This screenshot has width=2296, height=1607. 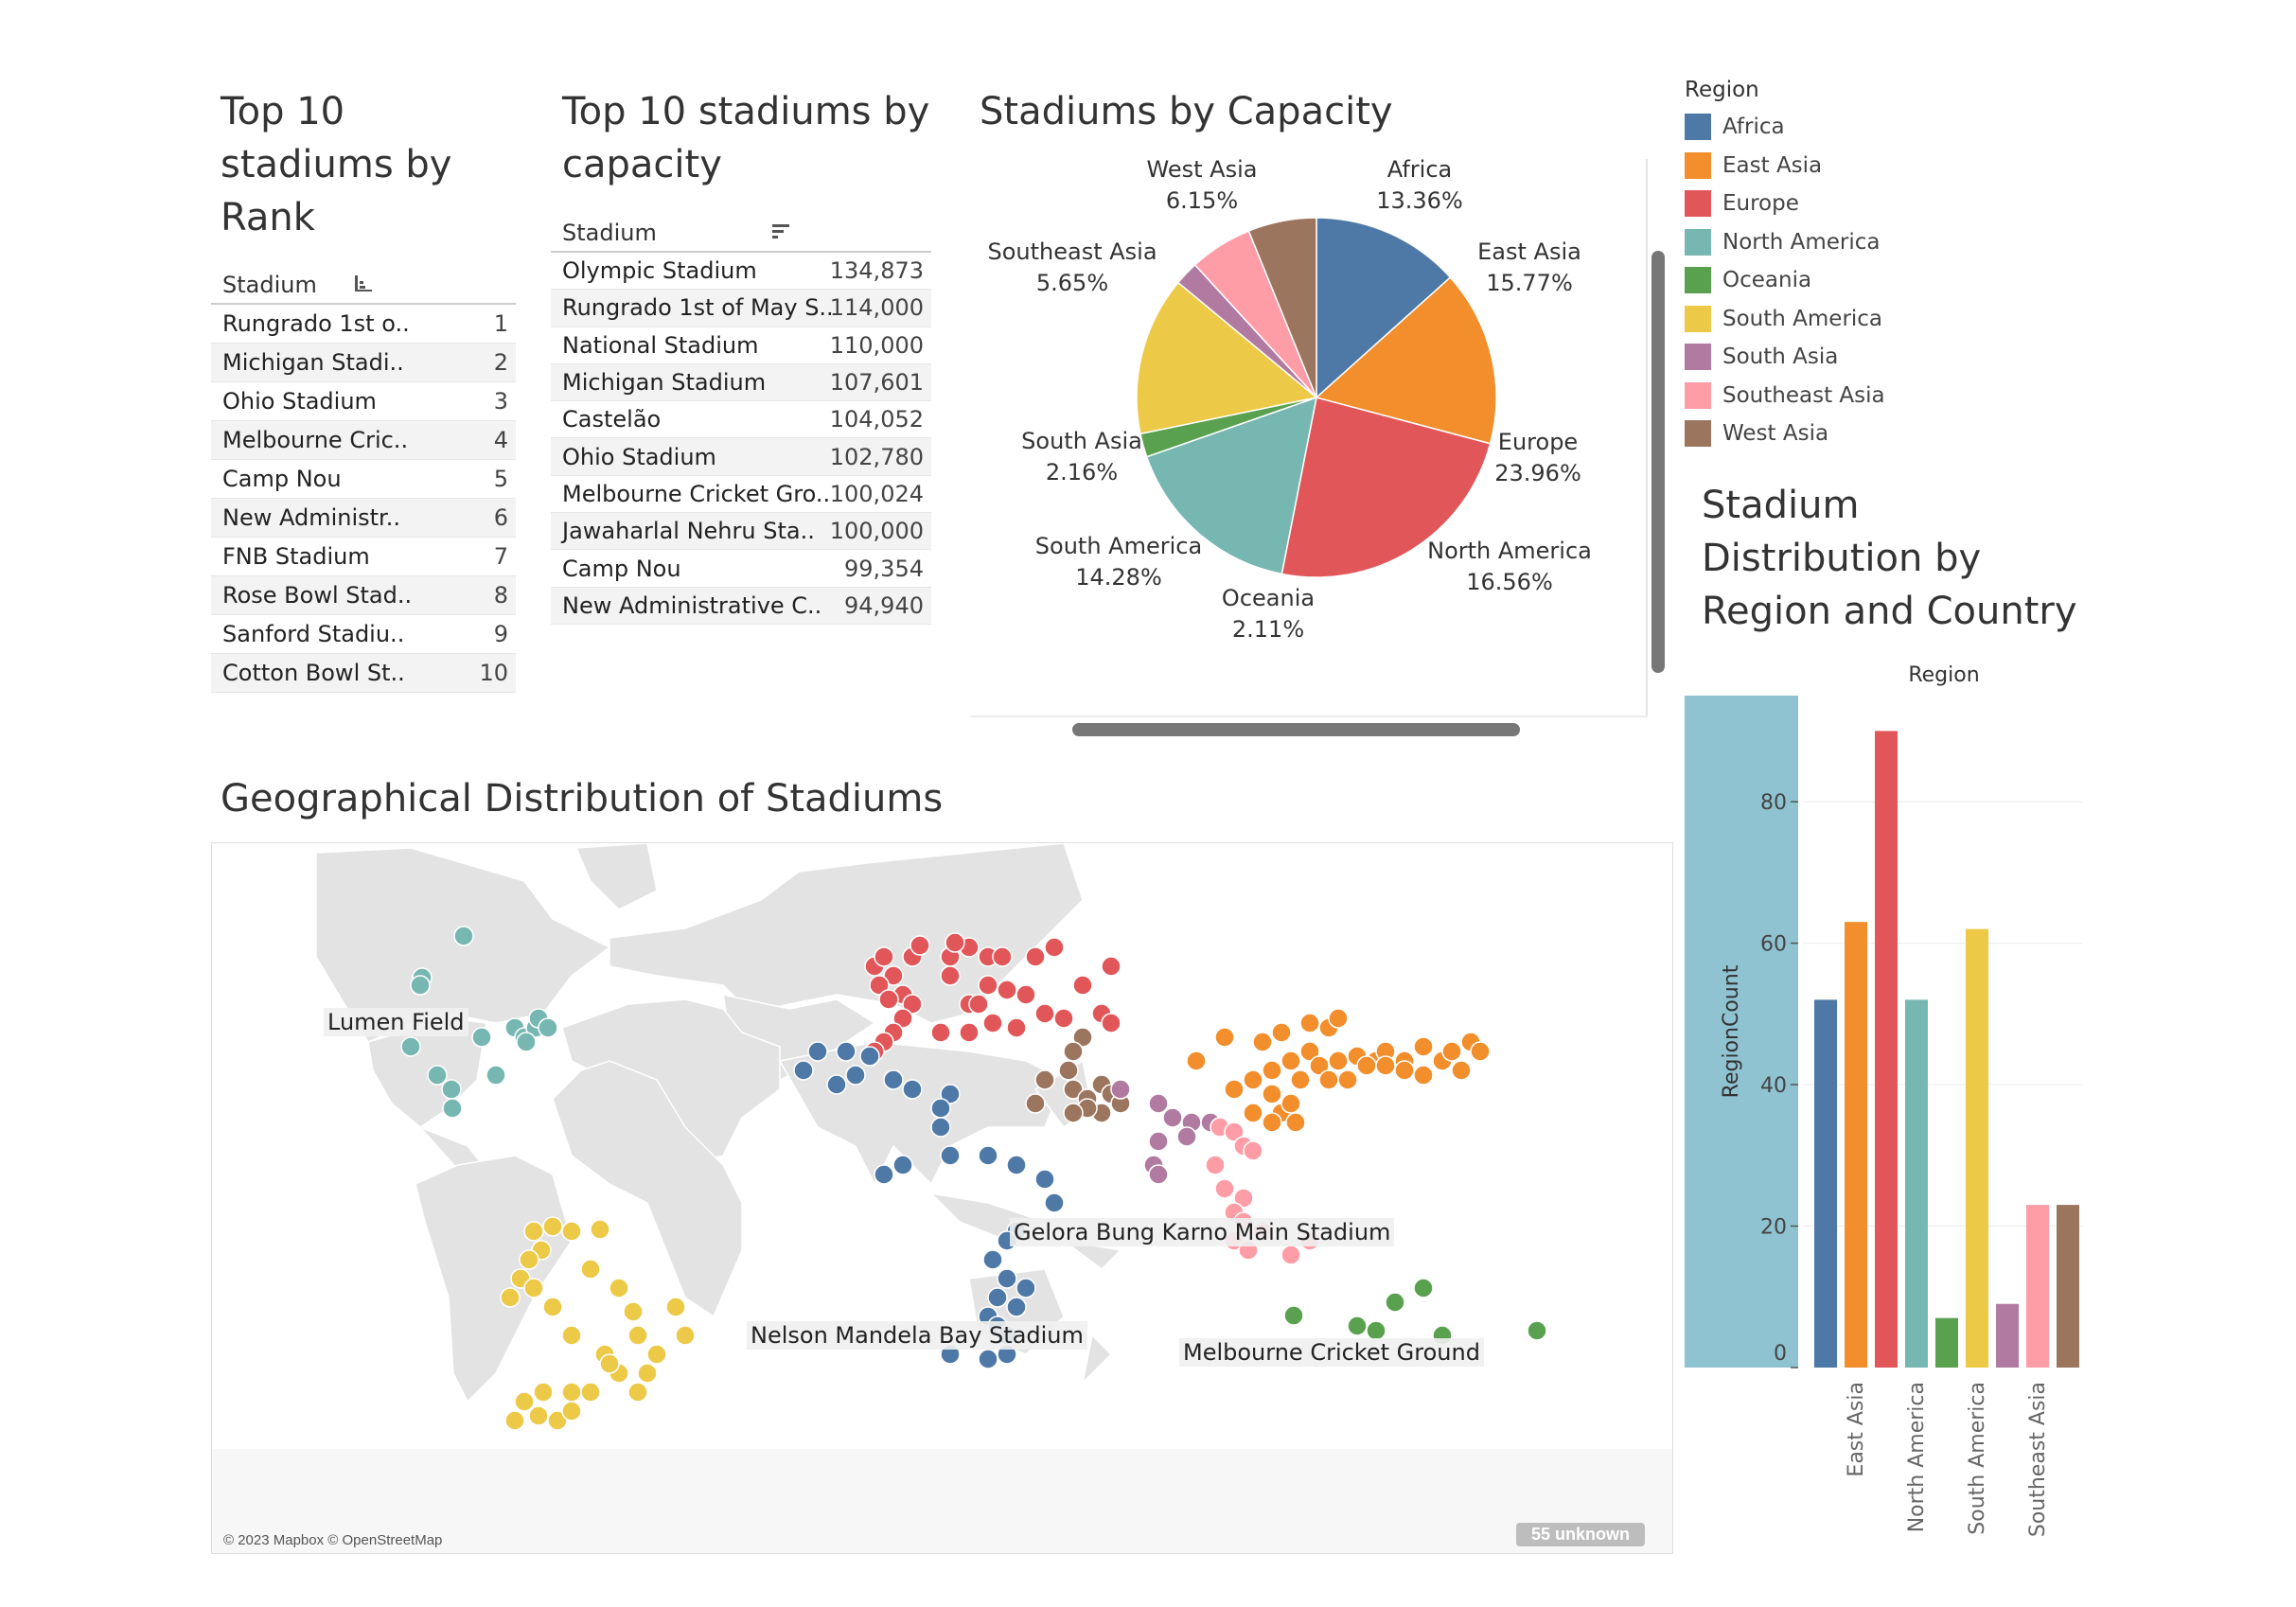 What do you see at coordinates (741, 532) in the screenshot?
I see `capacity-table-row: Jawaharlal Nehru Sta.. 100,000` at bounding box center [741, 532].